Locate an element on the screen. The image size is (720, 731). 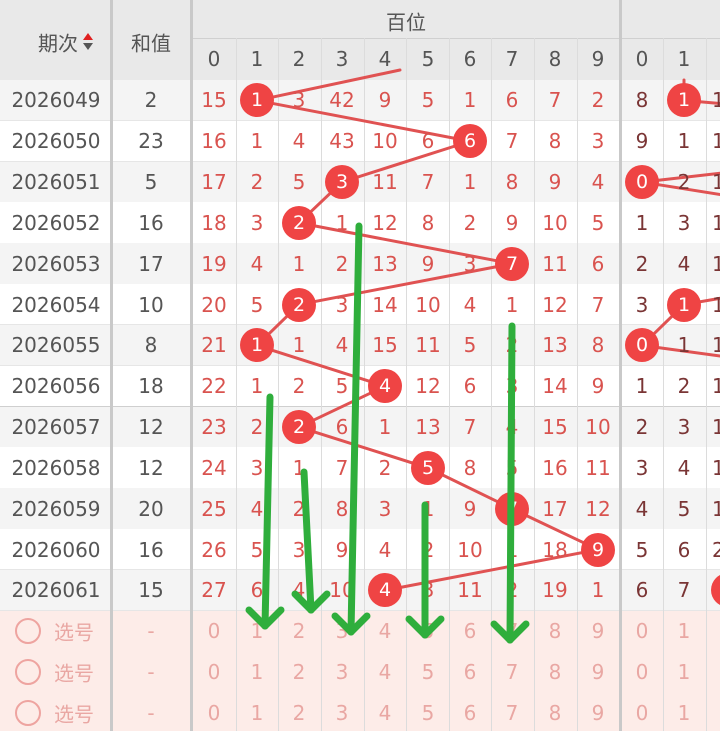
sum-cell: 8 is located at coordinates (151, 345).